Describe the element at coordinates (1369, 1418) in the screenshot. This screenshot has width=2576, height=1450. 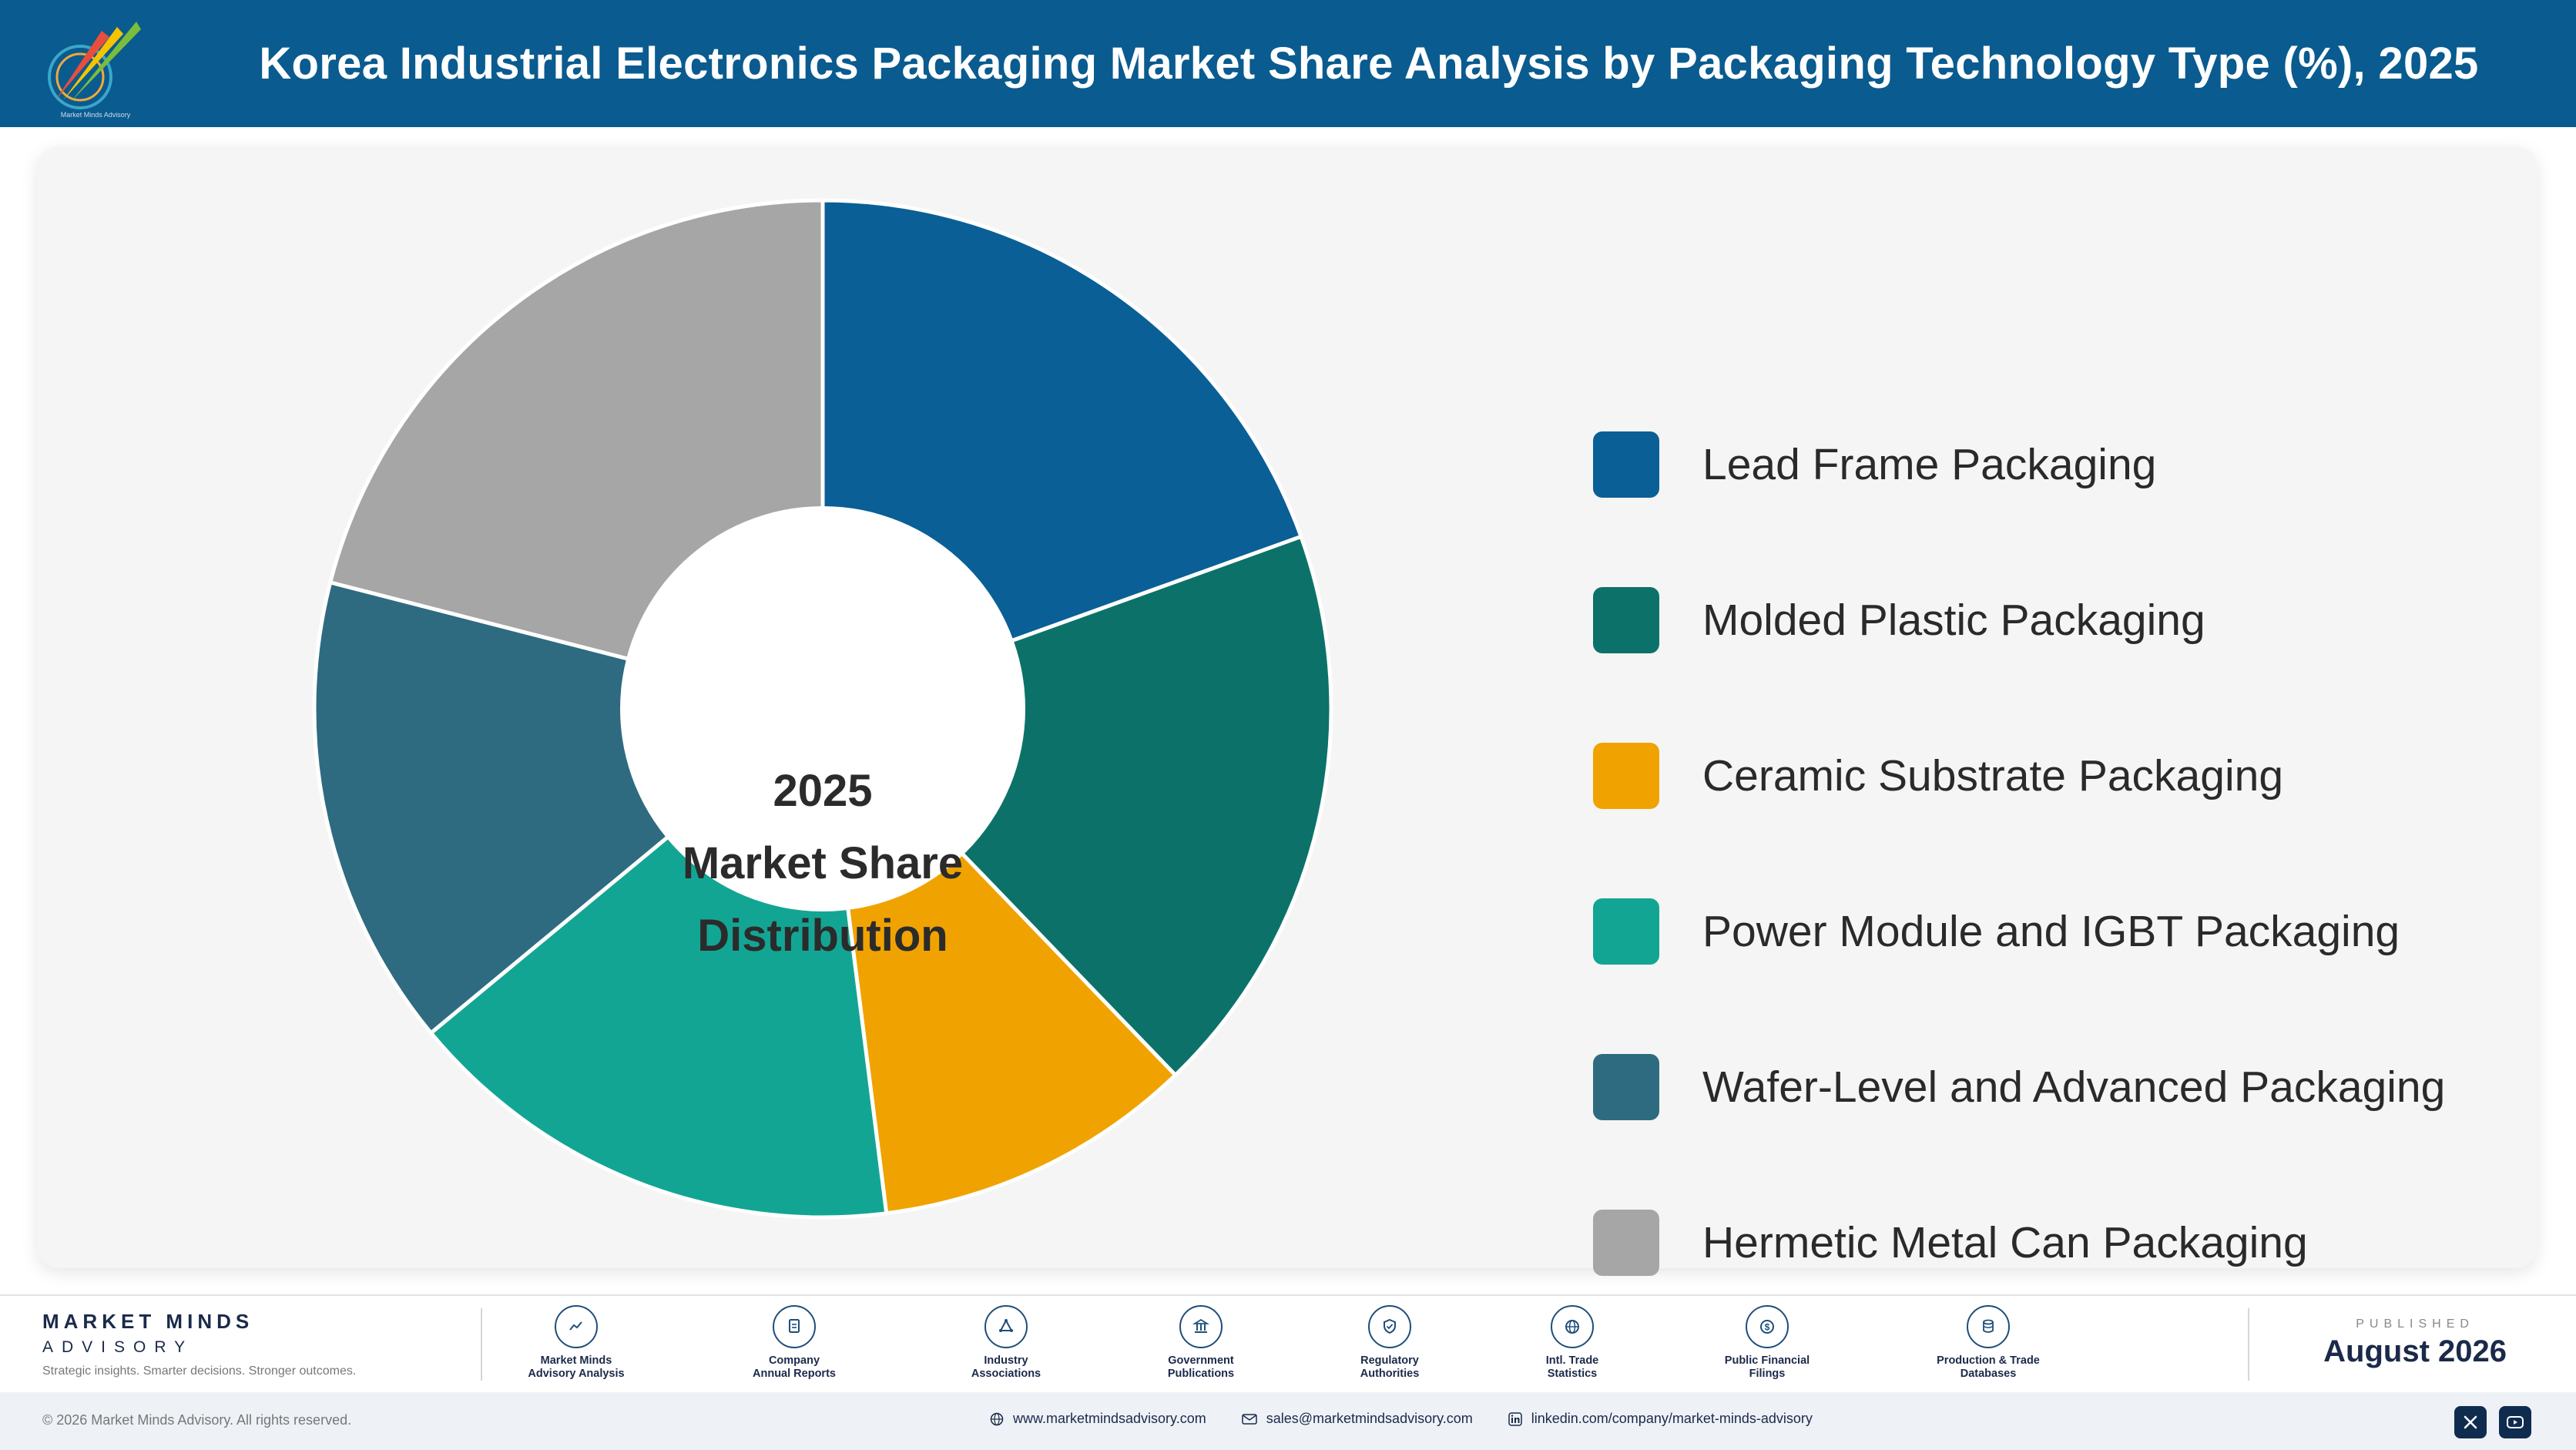
I see `email-text: sales@marketmindsadvisory.com` at that location.